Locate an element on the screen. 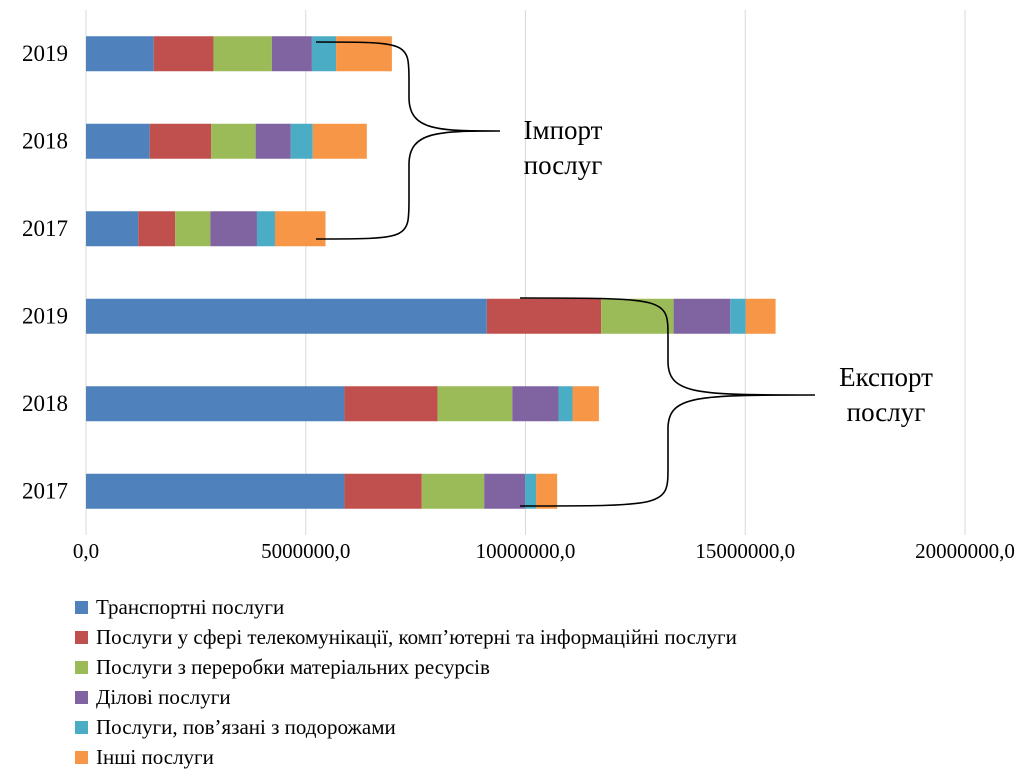 This screenshot has width=1025, height=772. legend-item: Транспортні послуги is located at coordinates (406, 607).